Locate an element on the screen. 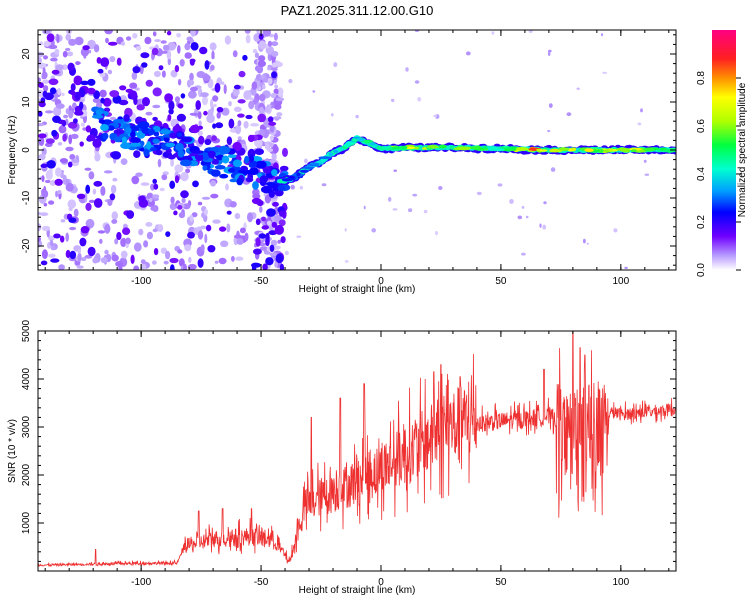 Image resolution: width=750 pixels, height=600 pixels. colorbar-tick-label: 0.6 is located at coordinates (701, 126).